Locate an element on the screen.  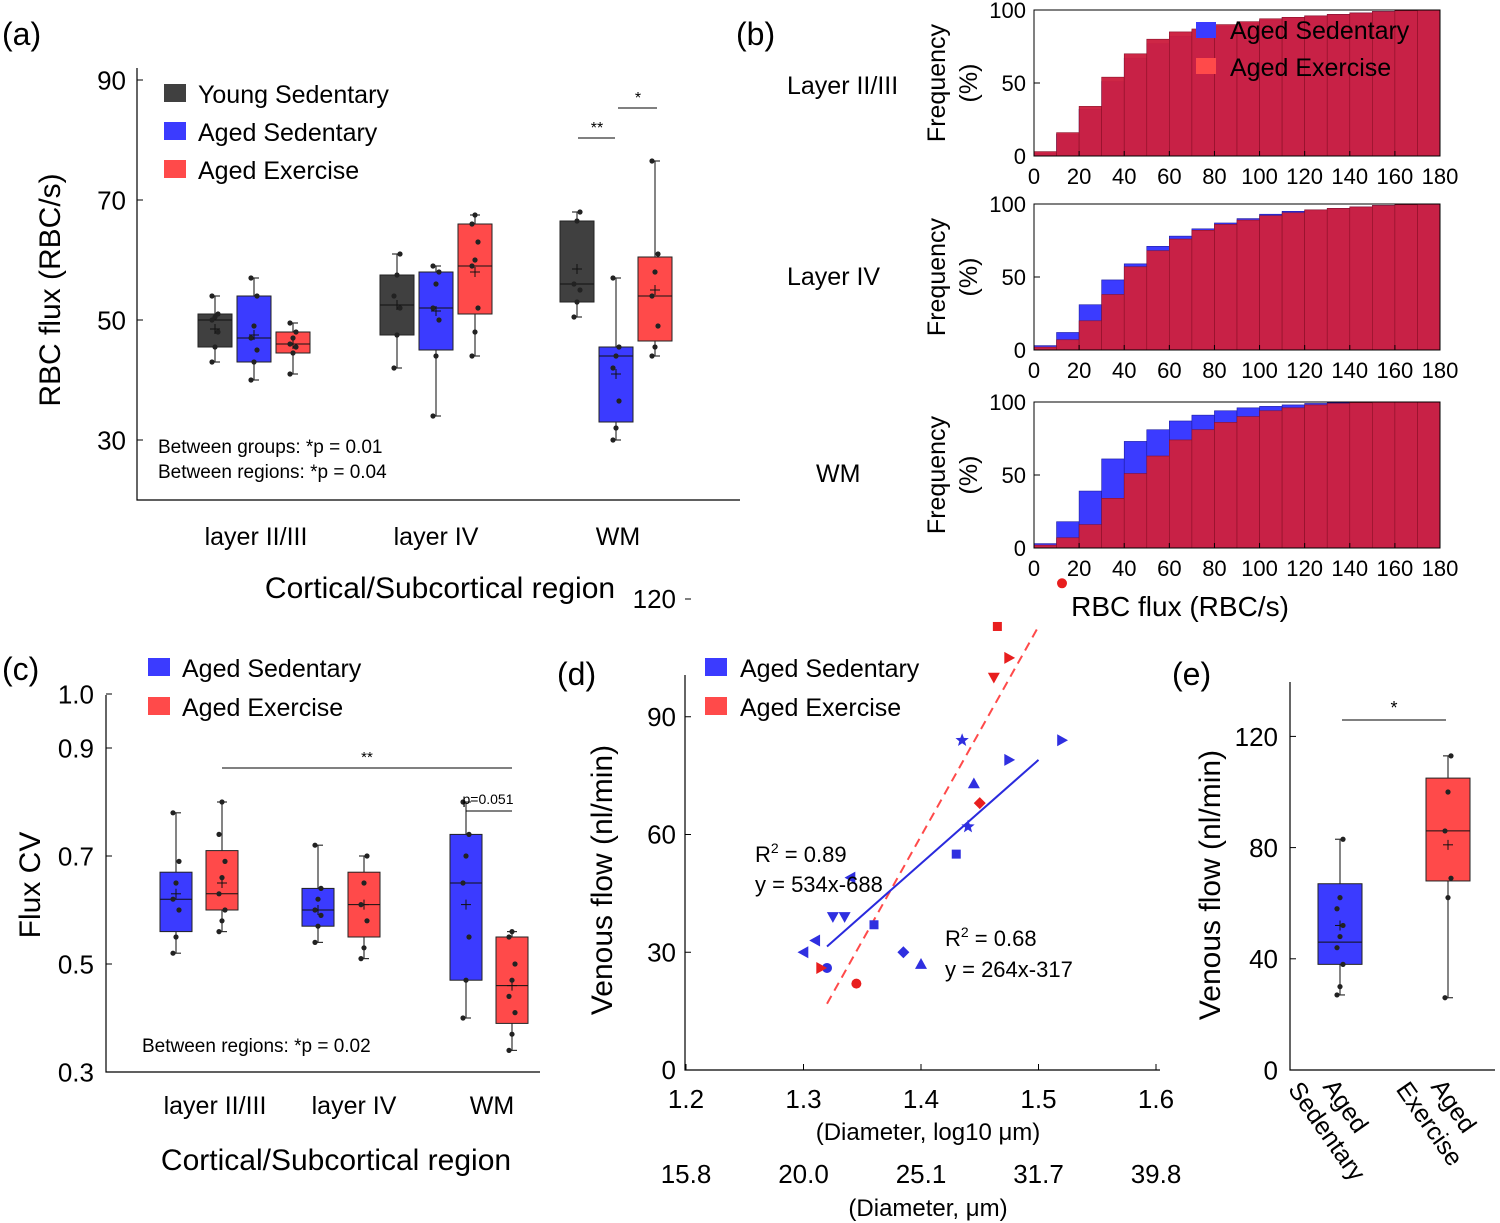
panel-d-xlabel: (Diameter, log10 μm) is located at coordinates (928, 1132).